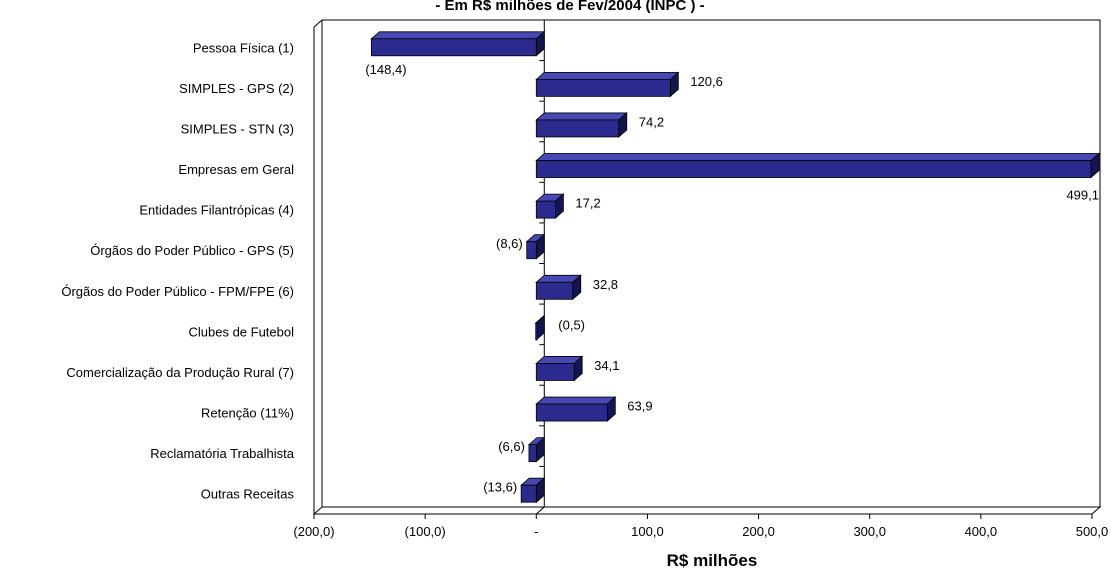  Describe the element at coordinates (540, 510) in the screenshot. I see `zero-axis-floor-line` at that location.